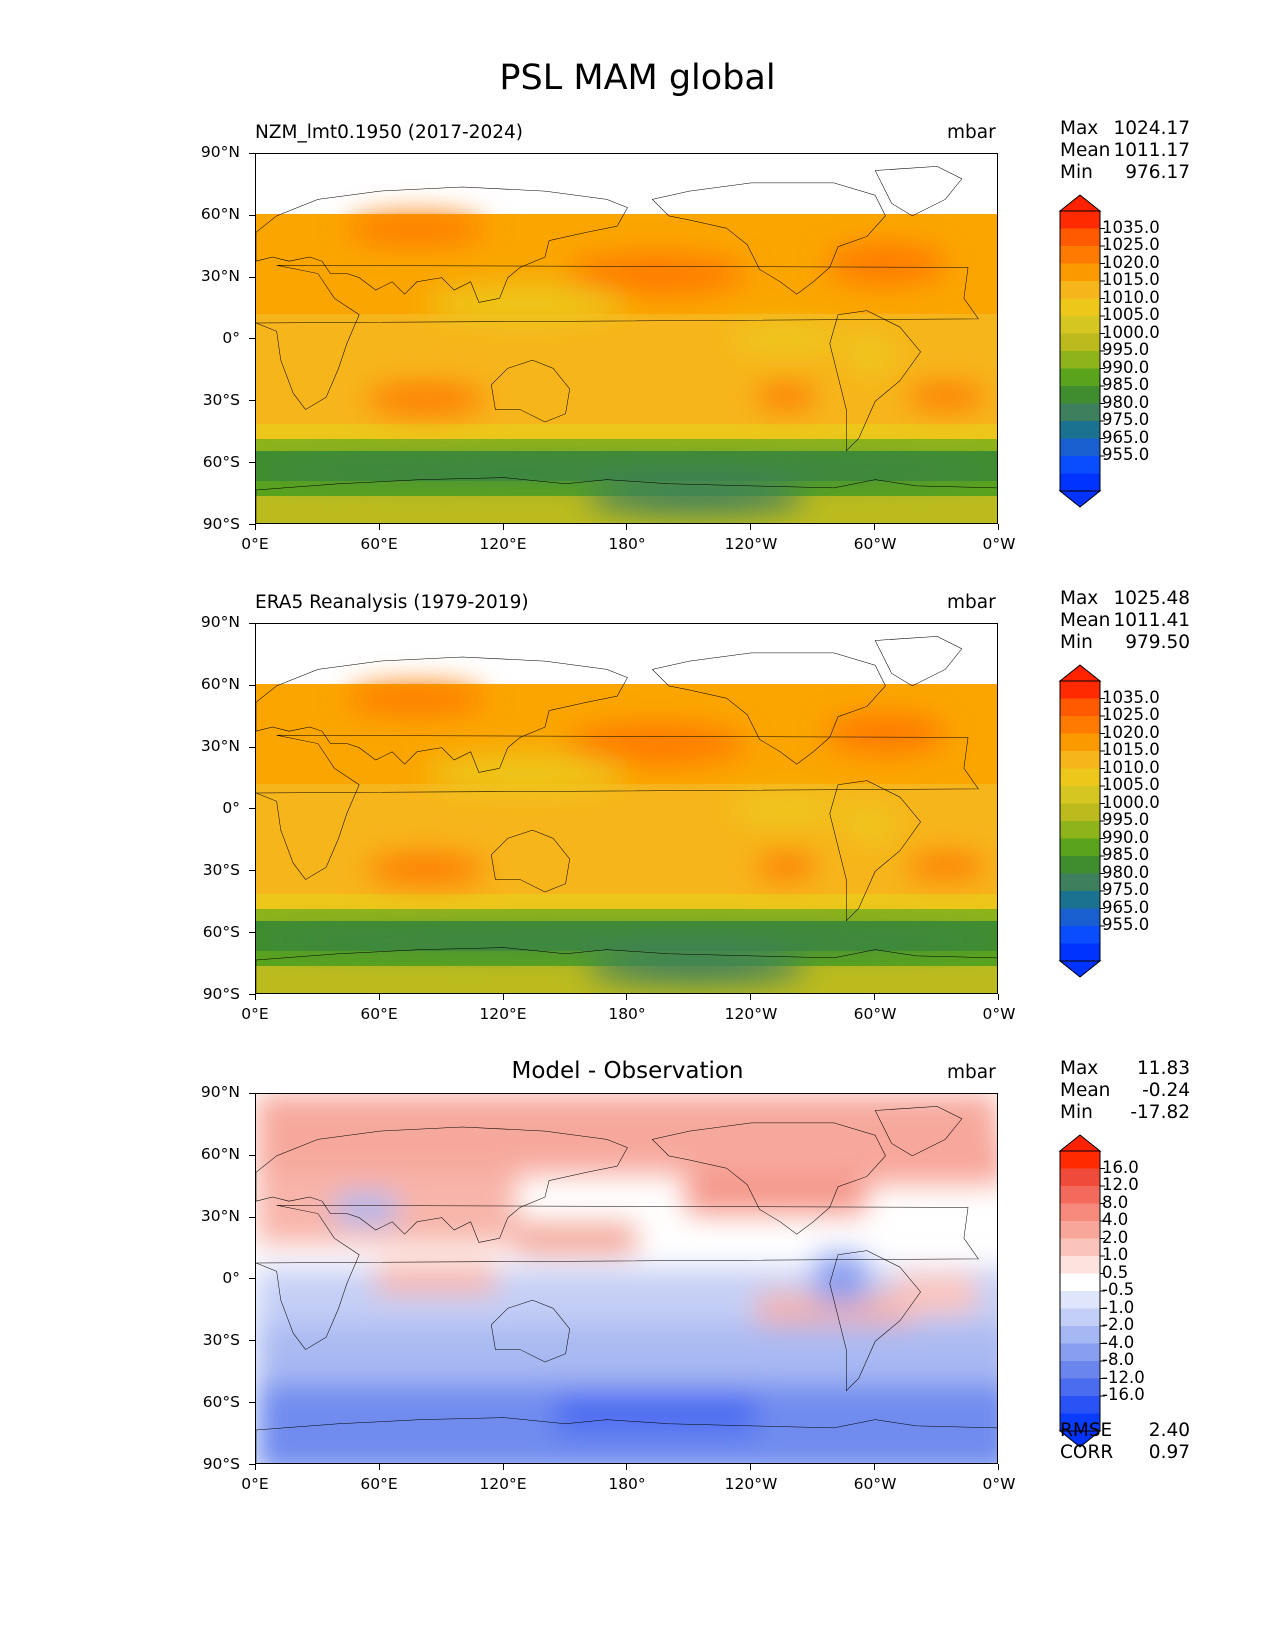  I want to click on colorbar-tick-label: 1015.0, so click(1131, 749).